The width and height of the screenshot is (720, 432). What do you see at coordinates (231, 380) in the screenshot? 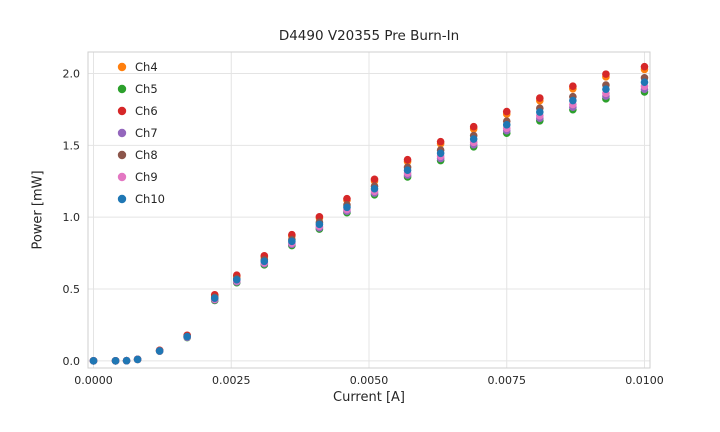
I see `x-tick-label: 0.0025` at bounding box center [231, 380].